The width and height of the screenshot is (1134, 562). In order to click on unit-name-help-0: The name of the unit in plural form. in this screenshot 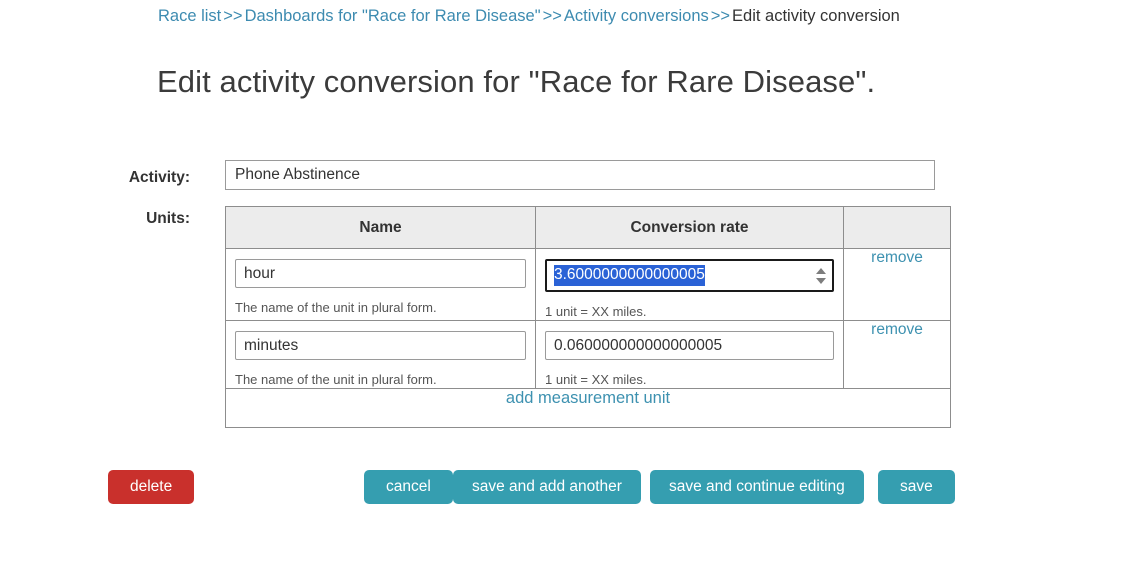, I will do `click(336, 307)`.